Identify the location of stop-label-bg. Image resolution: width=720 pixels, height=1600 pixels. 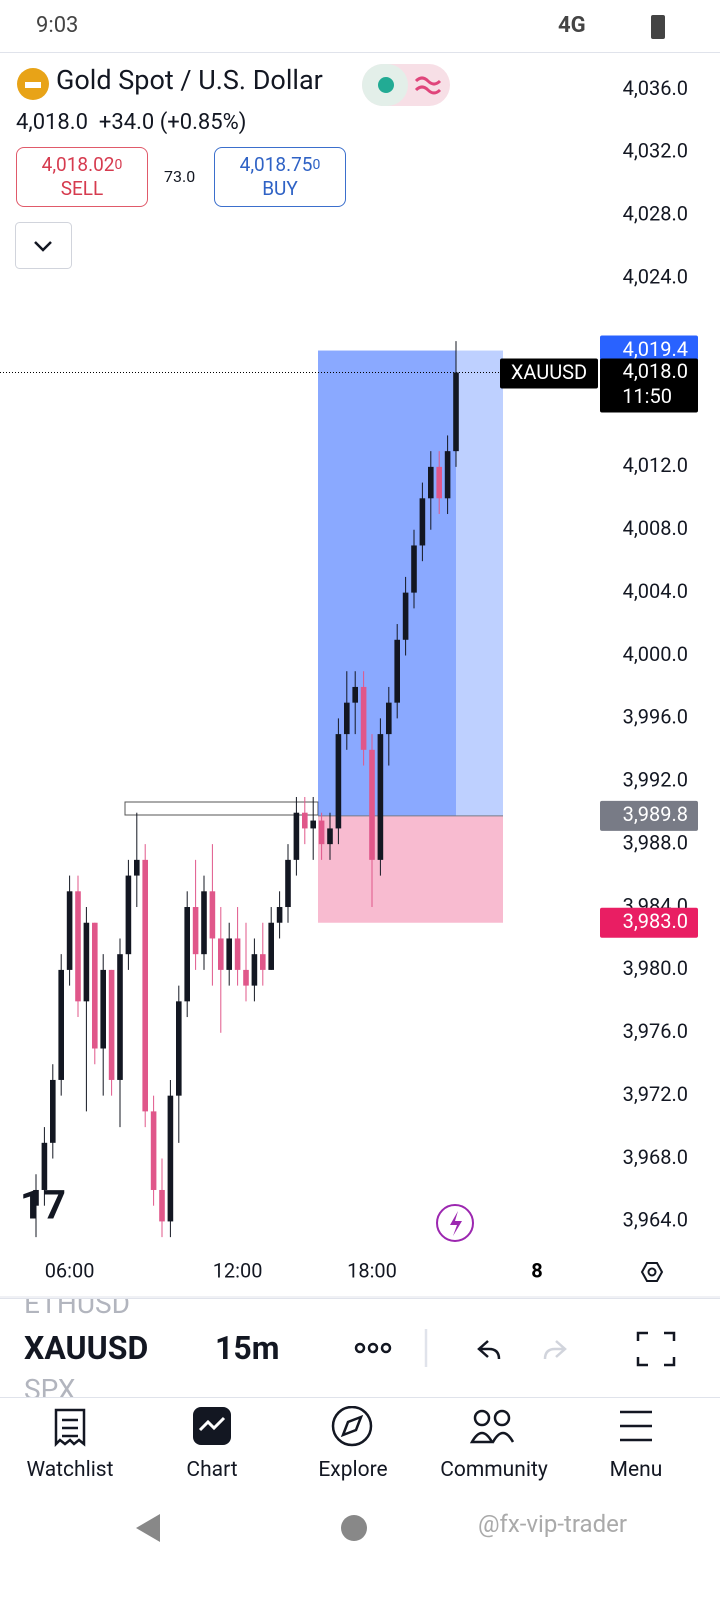
(649, 922).